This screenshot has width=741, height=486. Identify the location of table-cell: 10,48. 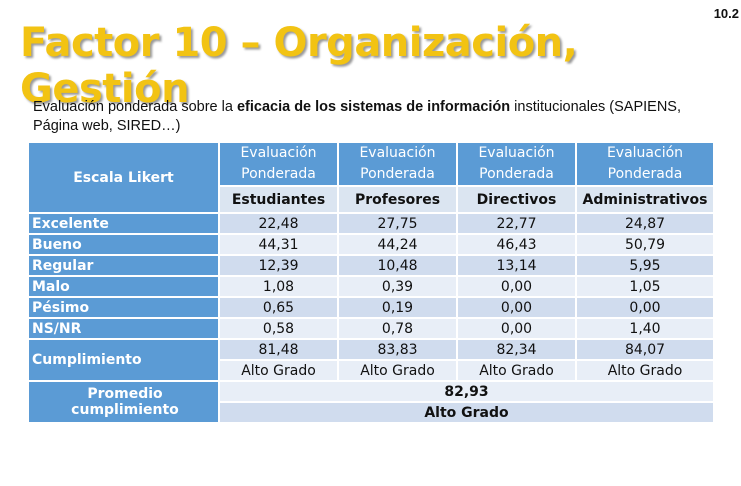
(397, 265).